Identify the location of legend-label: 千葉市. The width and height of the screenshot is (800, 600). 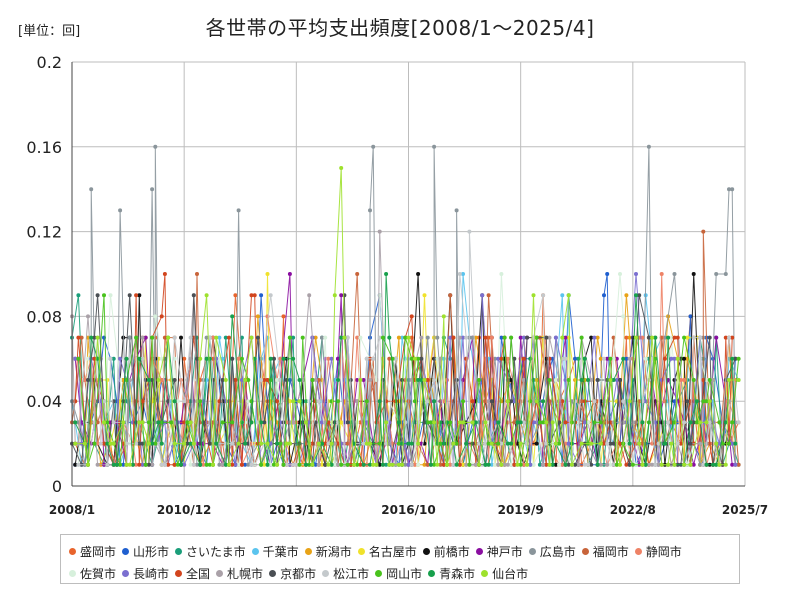
(280, 552).